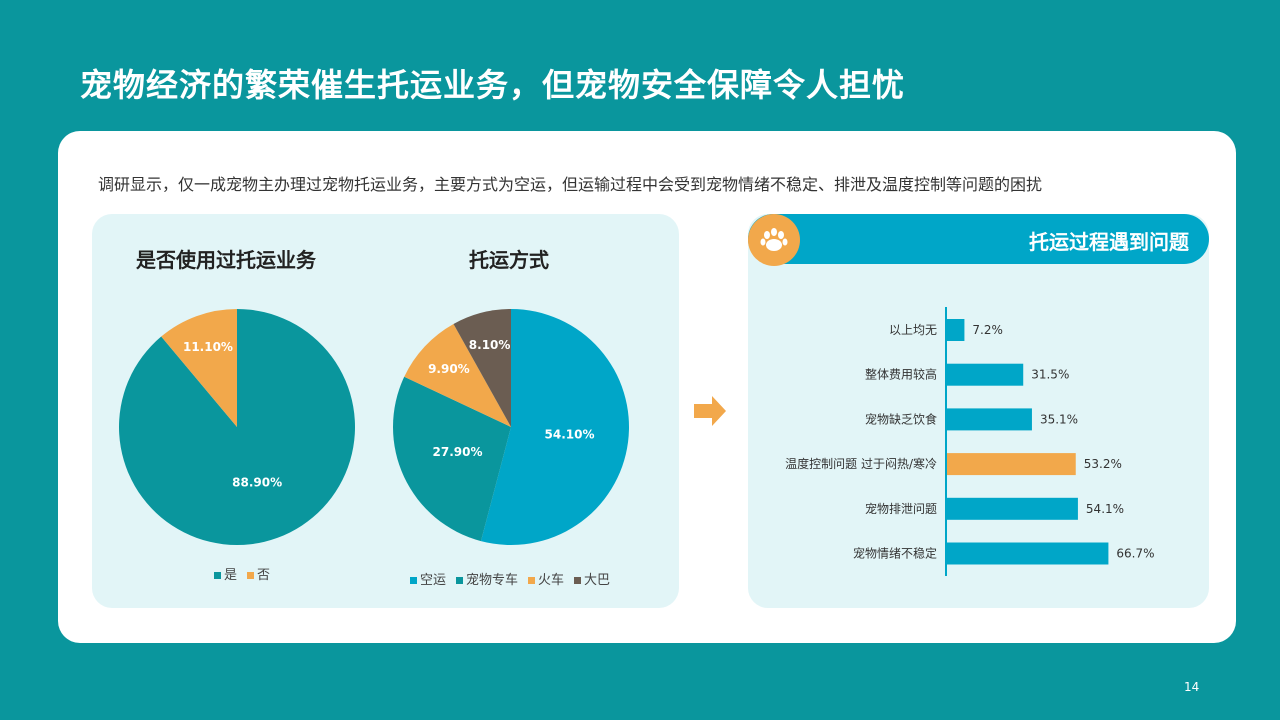 This screenshot has height=720, width=1280. Describe the element at coordinates (978, 239) in the screenshot. I see `bar-panel-header: 托运过程遇到问题` at that location.